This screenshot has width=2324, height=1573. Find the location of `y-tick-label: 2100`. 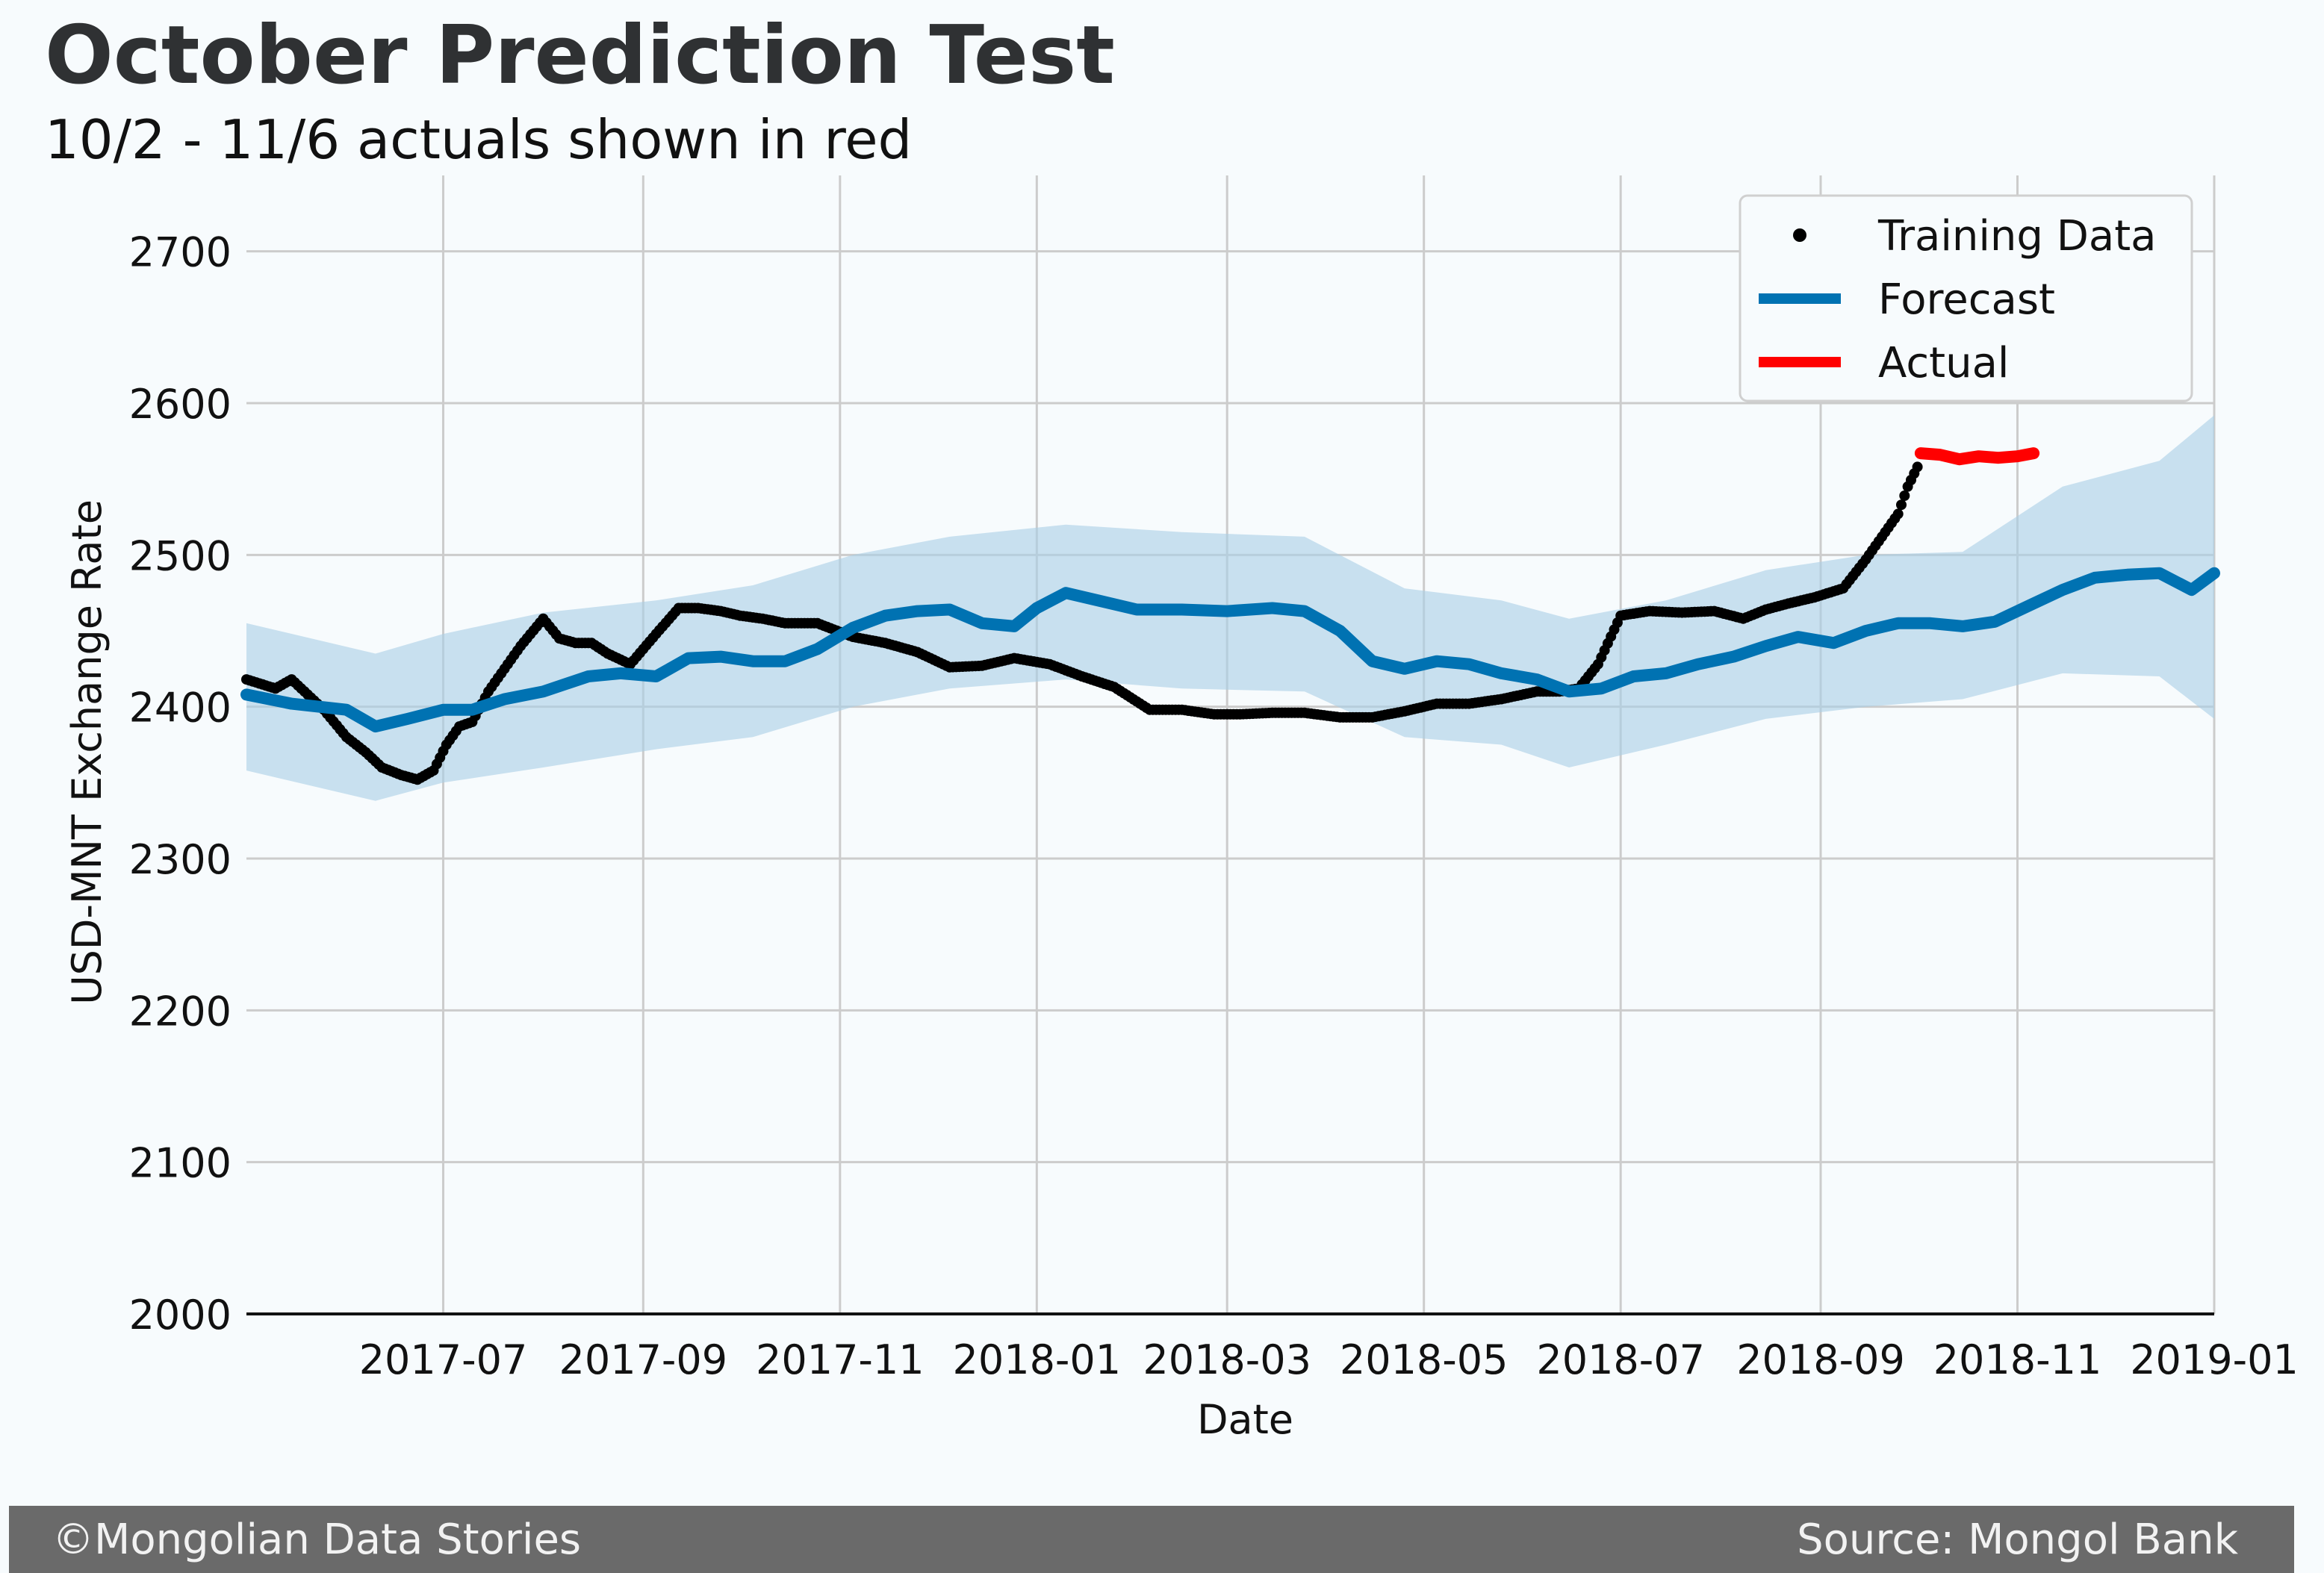

y-tick-label: 2100 is located at coordinates (180, 1163).